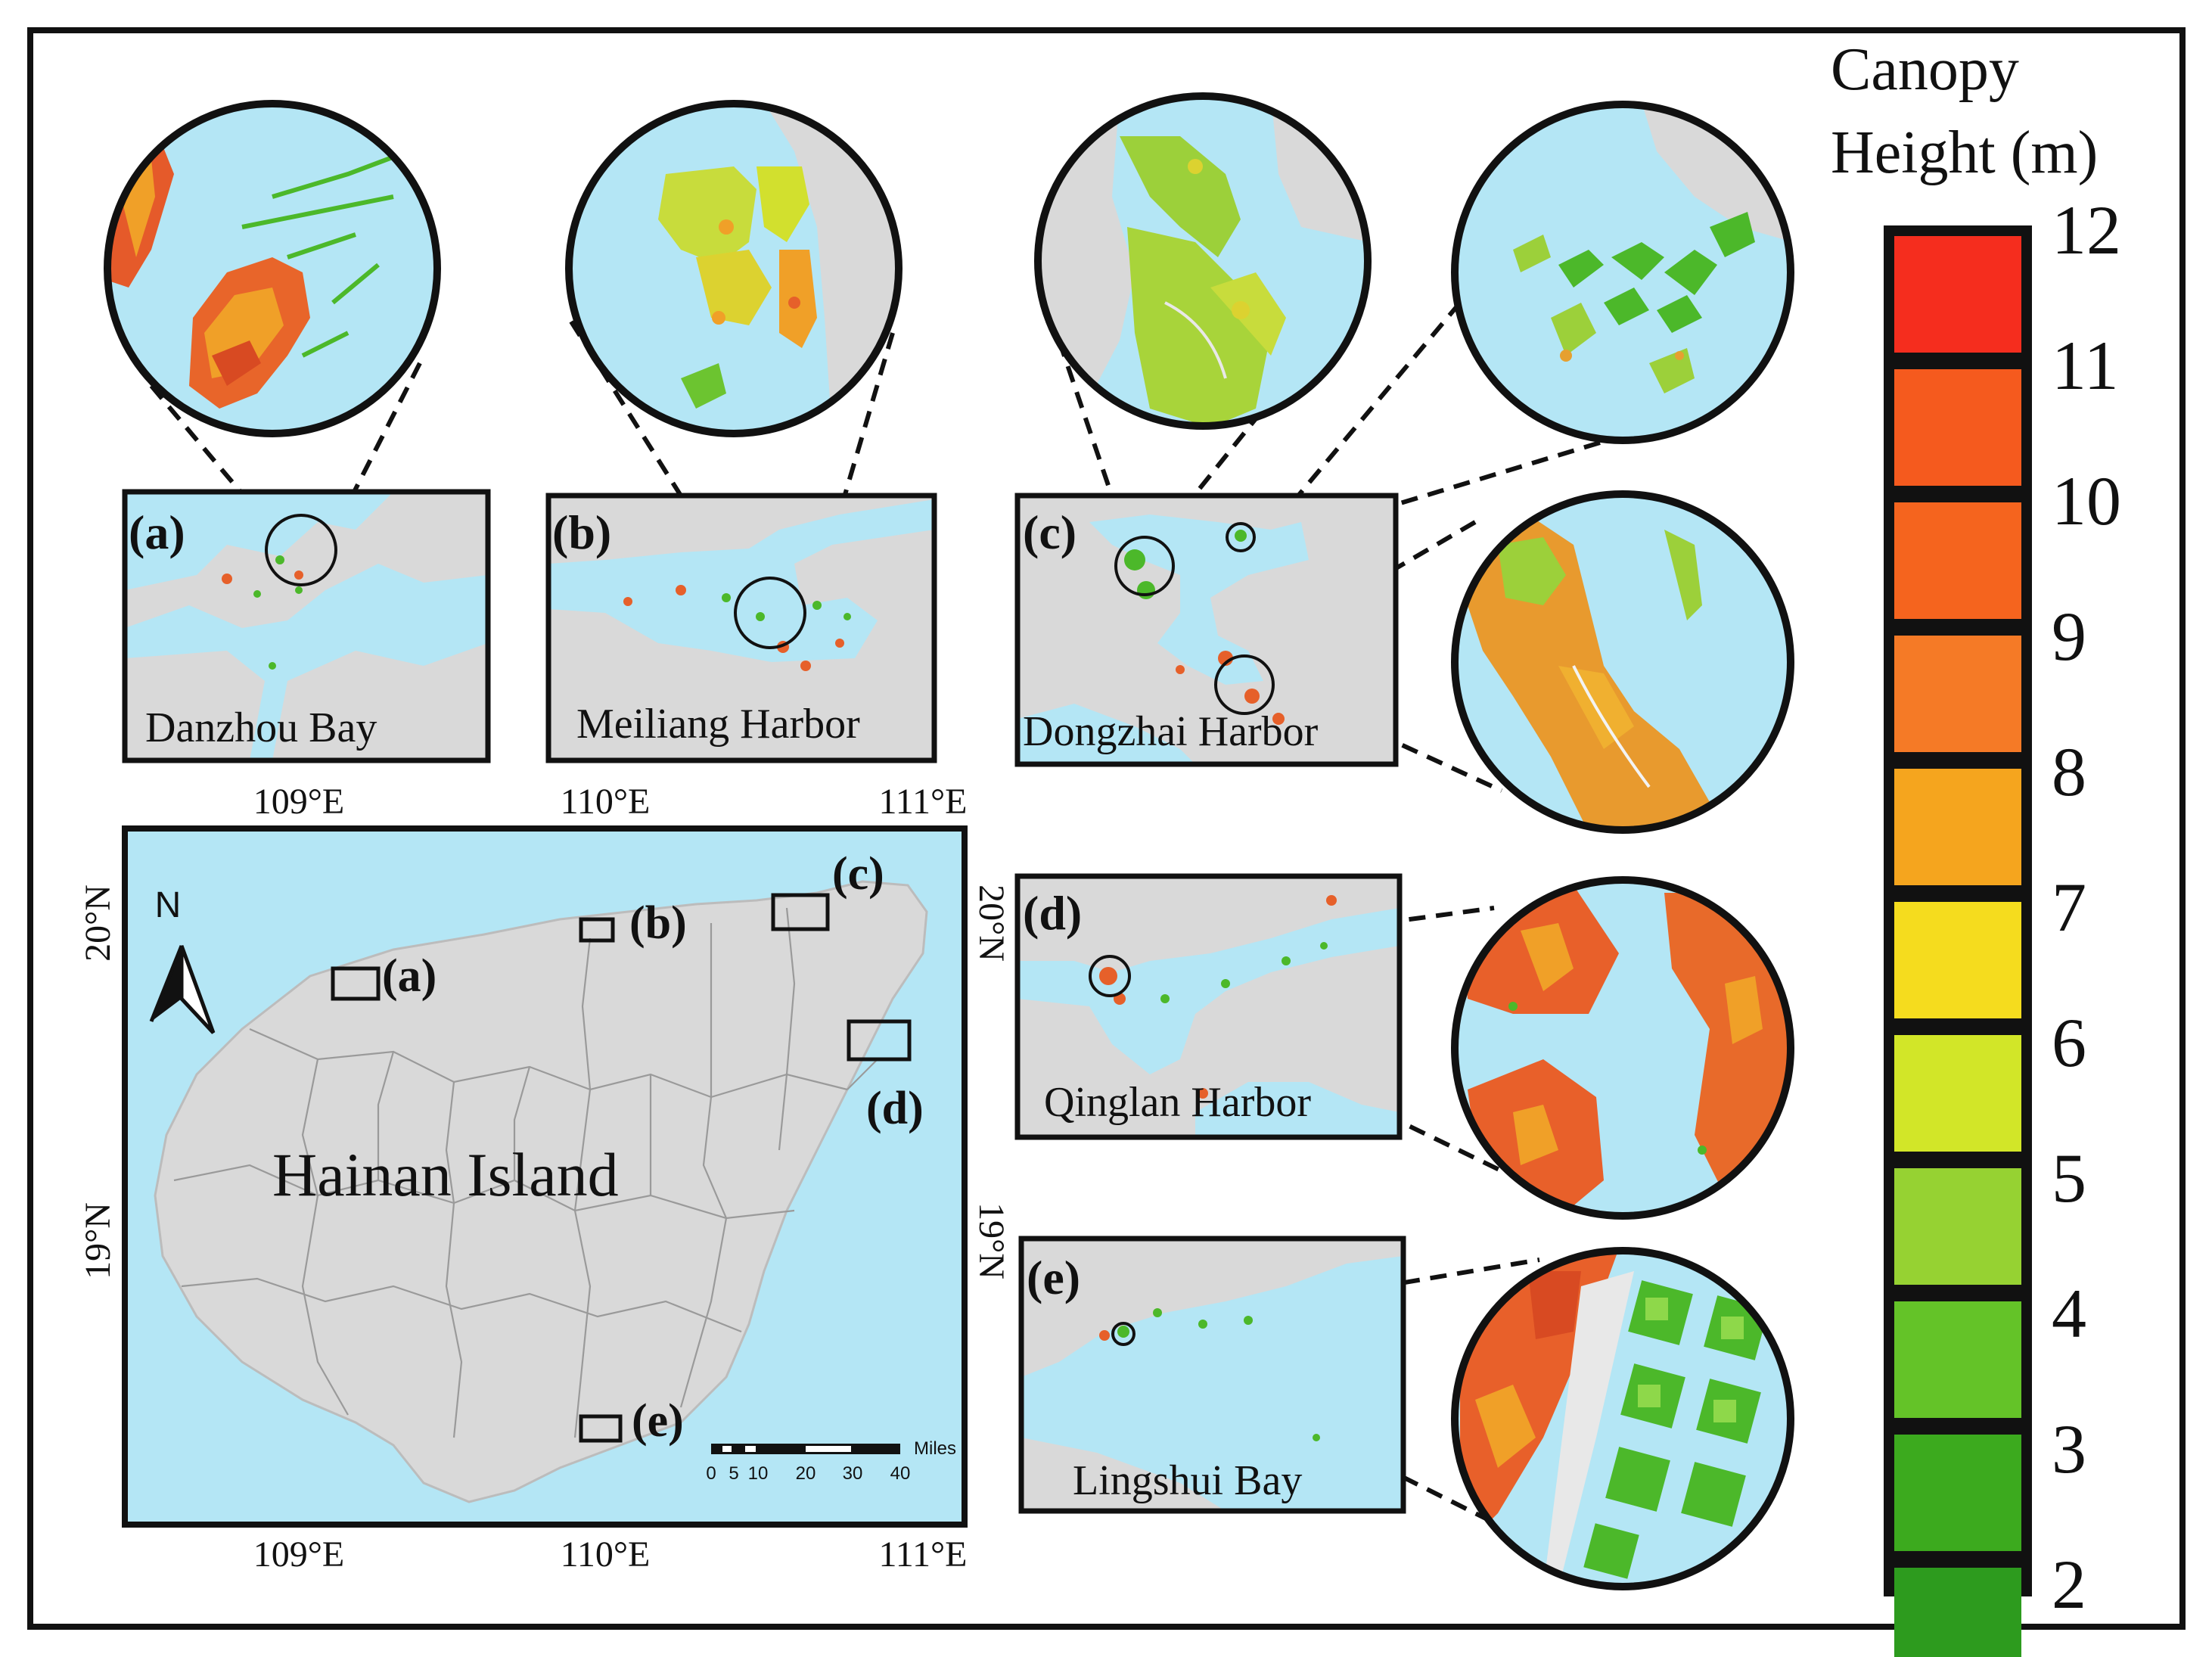 This screenshot has width=2212, height=1657. I want to click on site-box-e, so click(601, 1428).